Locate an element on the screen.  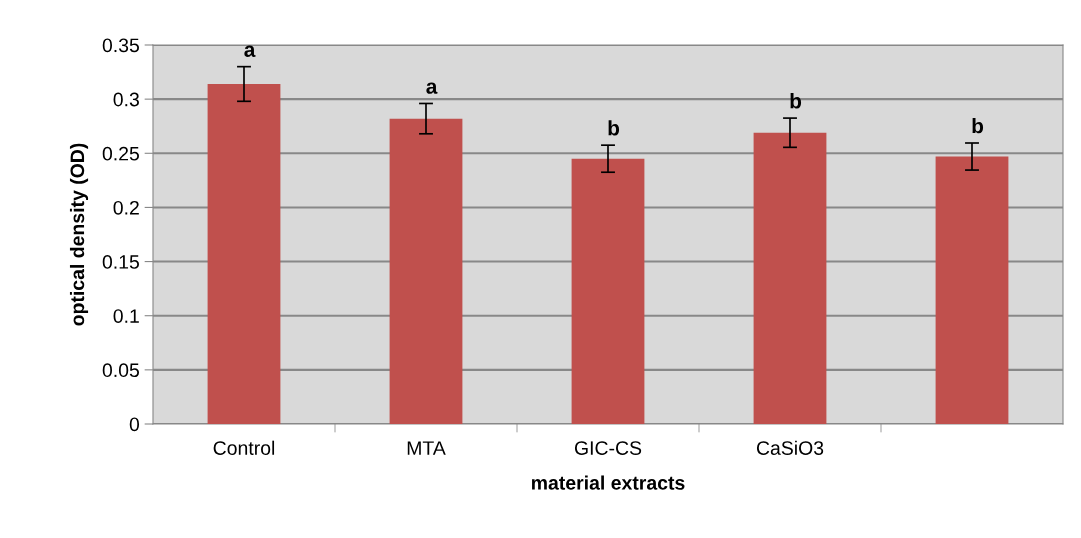
y-tick-label: 0.25 is located at coordinates (120, 153).